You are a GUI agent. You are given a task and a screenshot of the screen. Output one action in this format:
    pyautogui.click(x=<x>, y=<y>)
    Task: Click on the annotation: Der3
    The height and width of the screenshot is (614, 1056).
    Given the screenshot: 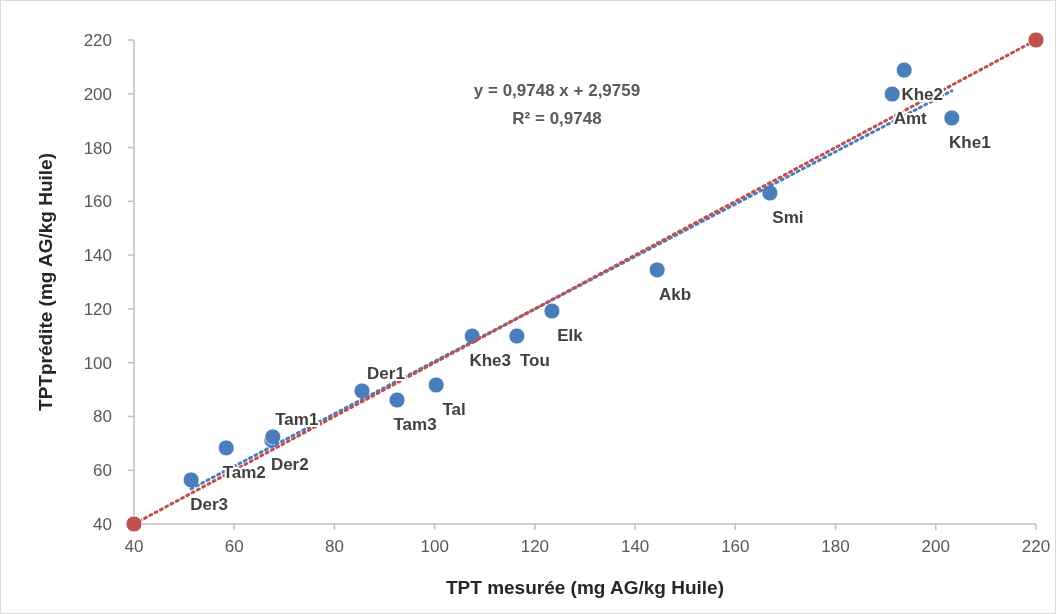 What is the action you would take?
    pyautogui.click(x=209, y=504)
    